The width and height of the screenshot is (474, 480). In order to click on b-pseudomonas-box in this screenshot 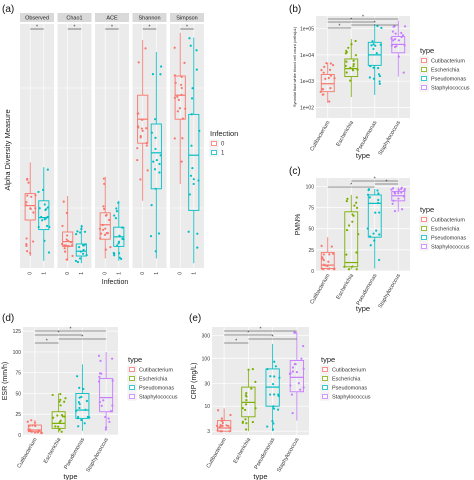, I will do `click(374, 53)`.